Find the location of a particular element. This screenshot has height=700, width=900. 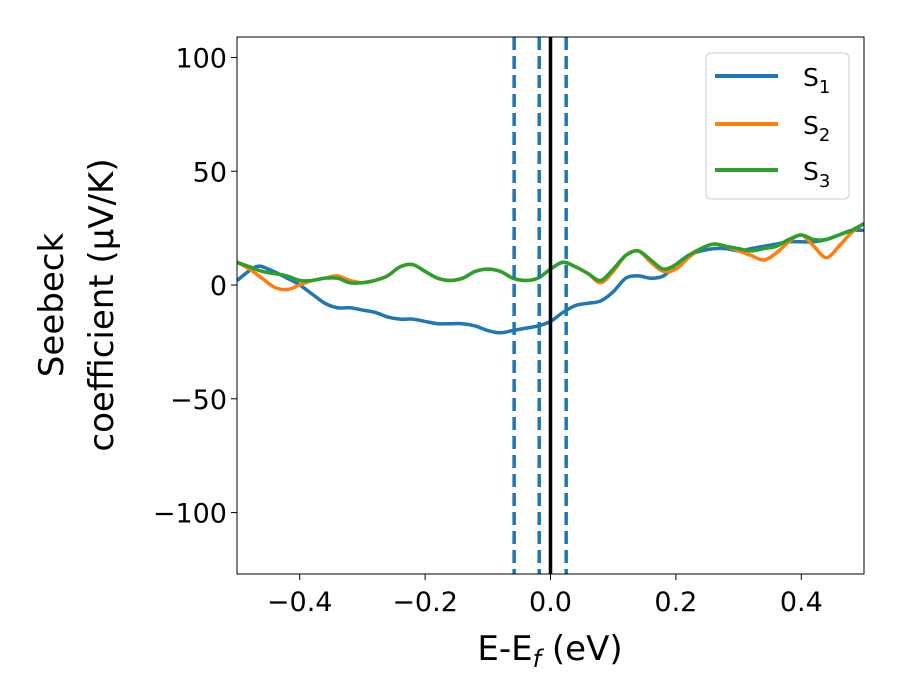

legend-s1-sub: 1 is located at coordinates (824, 87).